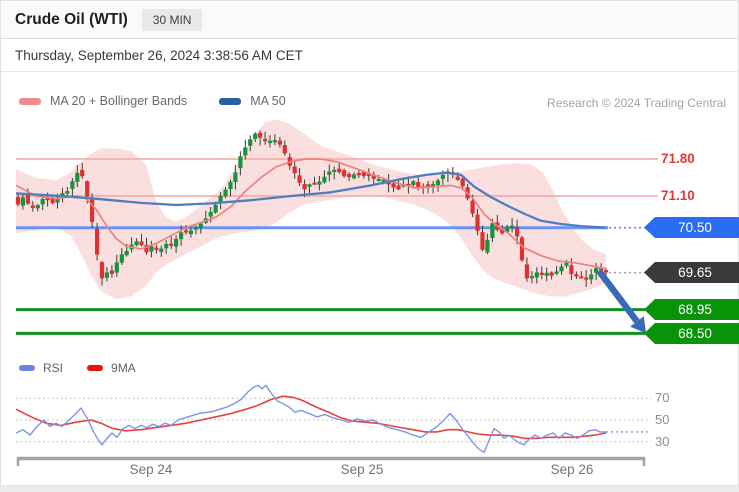  What do you see at coordinates (95, 368) in the screenshot?
I see `ma9-legend-swatch-icon` at bounding box center [95, 368].